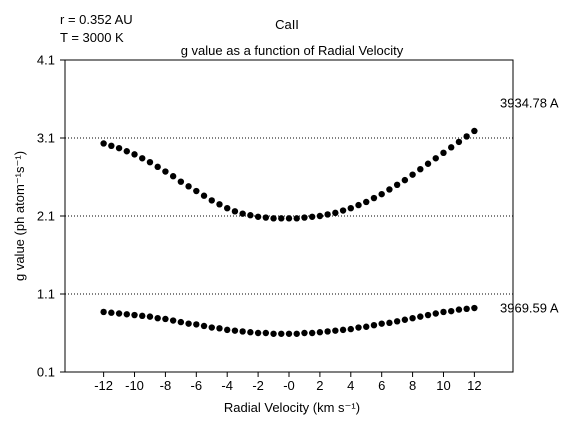  Describe the element at coordinates (46, 216) in the screenshot. I see `y-tick-label: 2.1` at that location.